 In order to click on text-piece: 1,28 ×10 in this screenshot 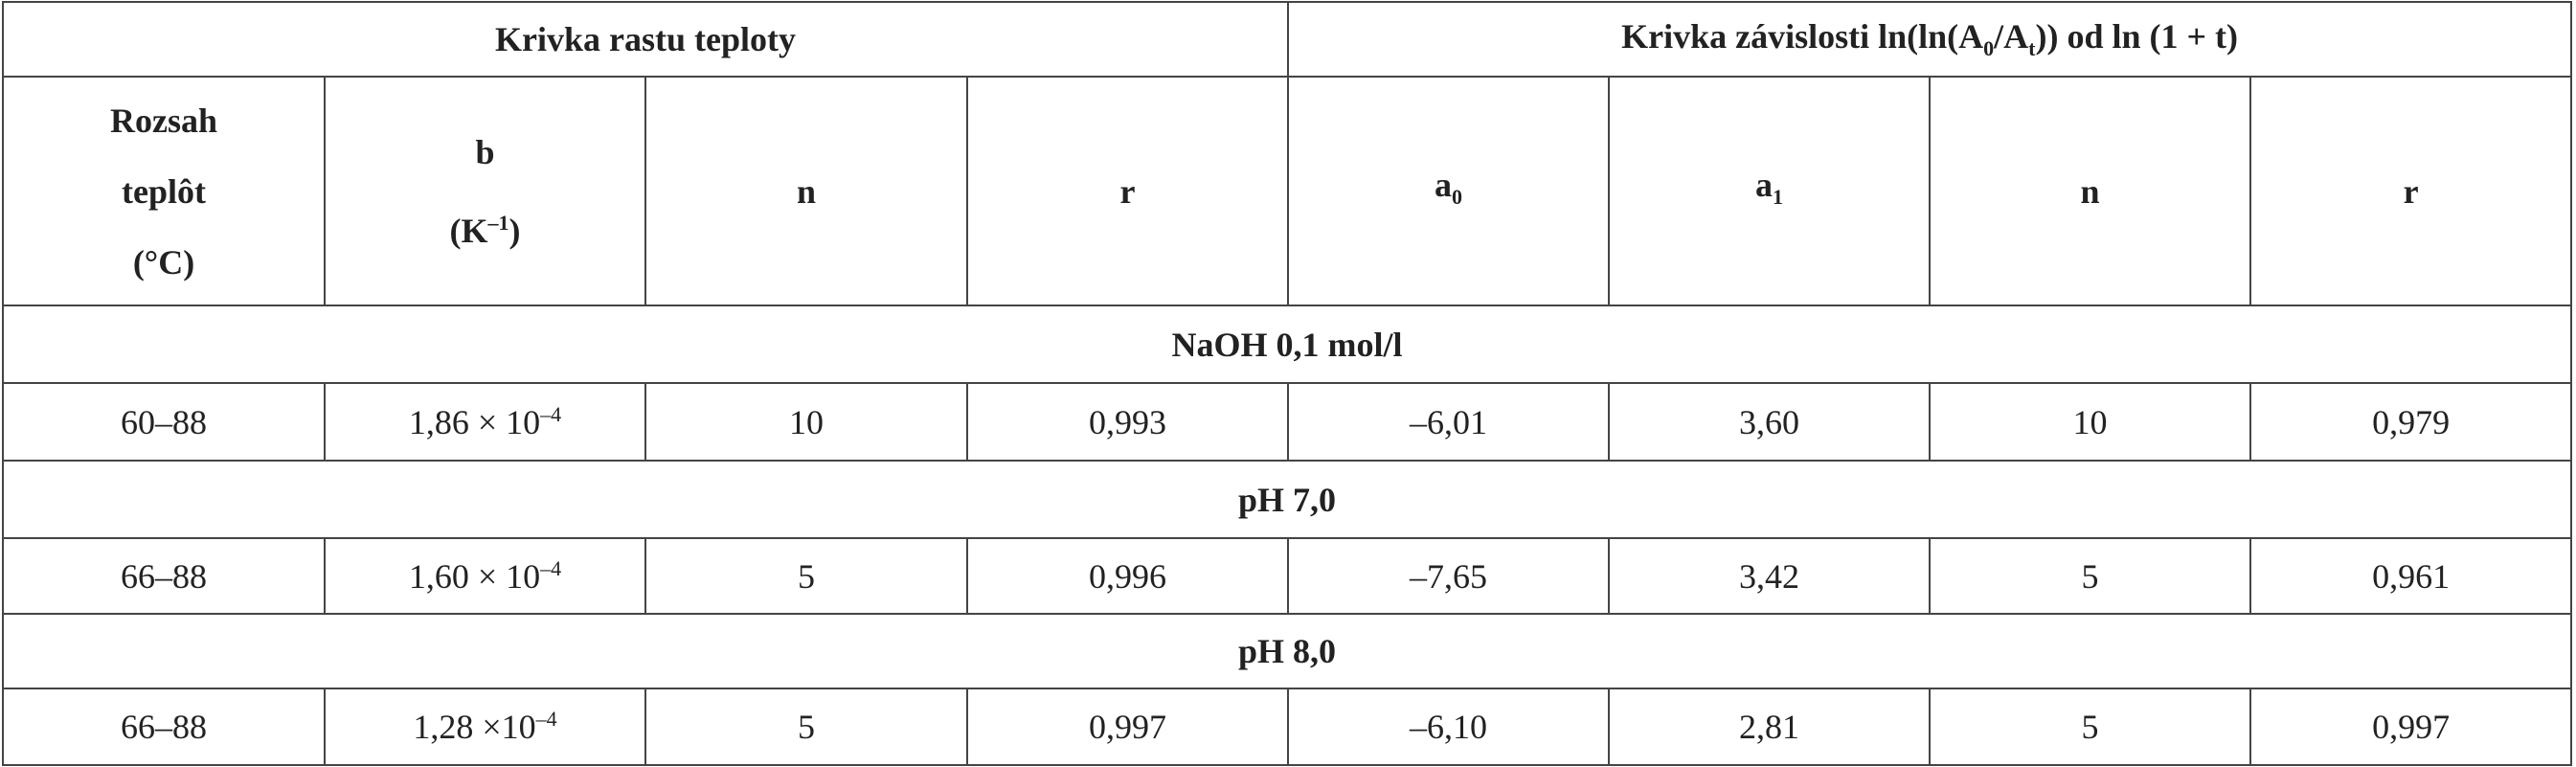, I will do `click(474, 727)`.